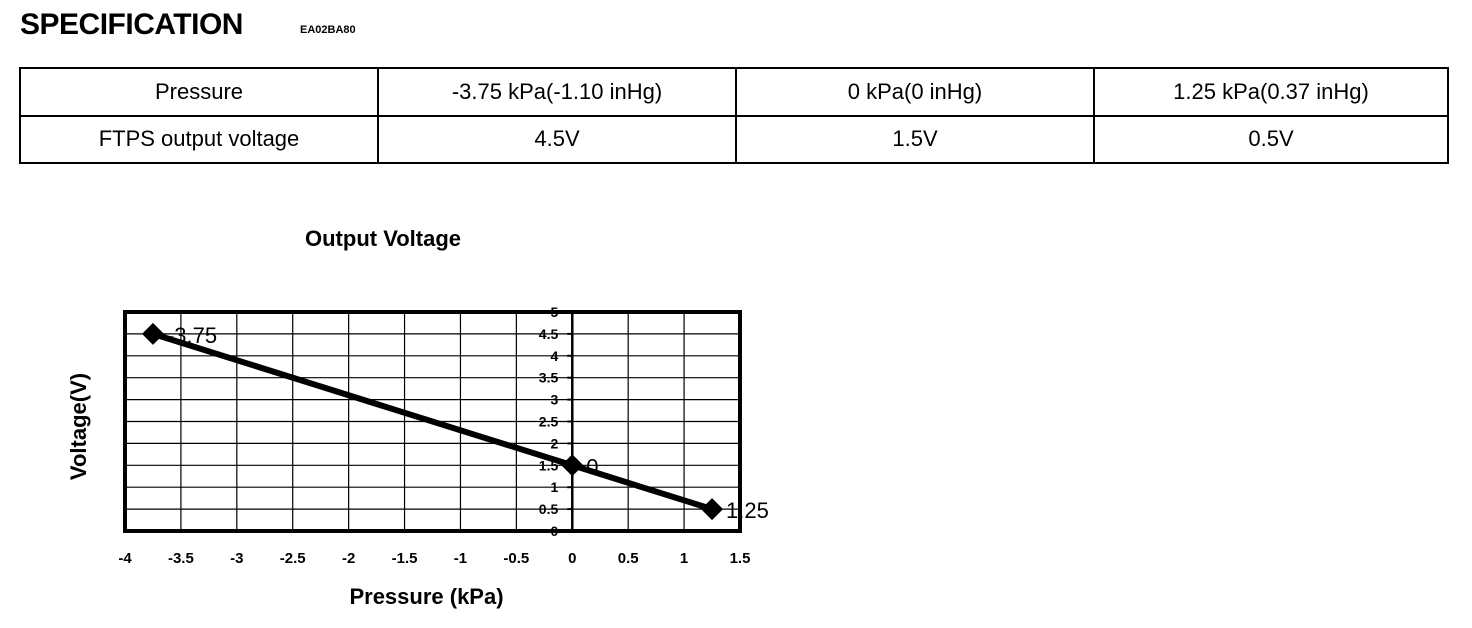  What do you see at coordinates (572, 558) in the screenshot?
I see `x-tick-label: 0` at bounding box center [572, 558].